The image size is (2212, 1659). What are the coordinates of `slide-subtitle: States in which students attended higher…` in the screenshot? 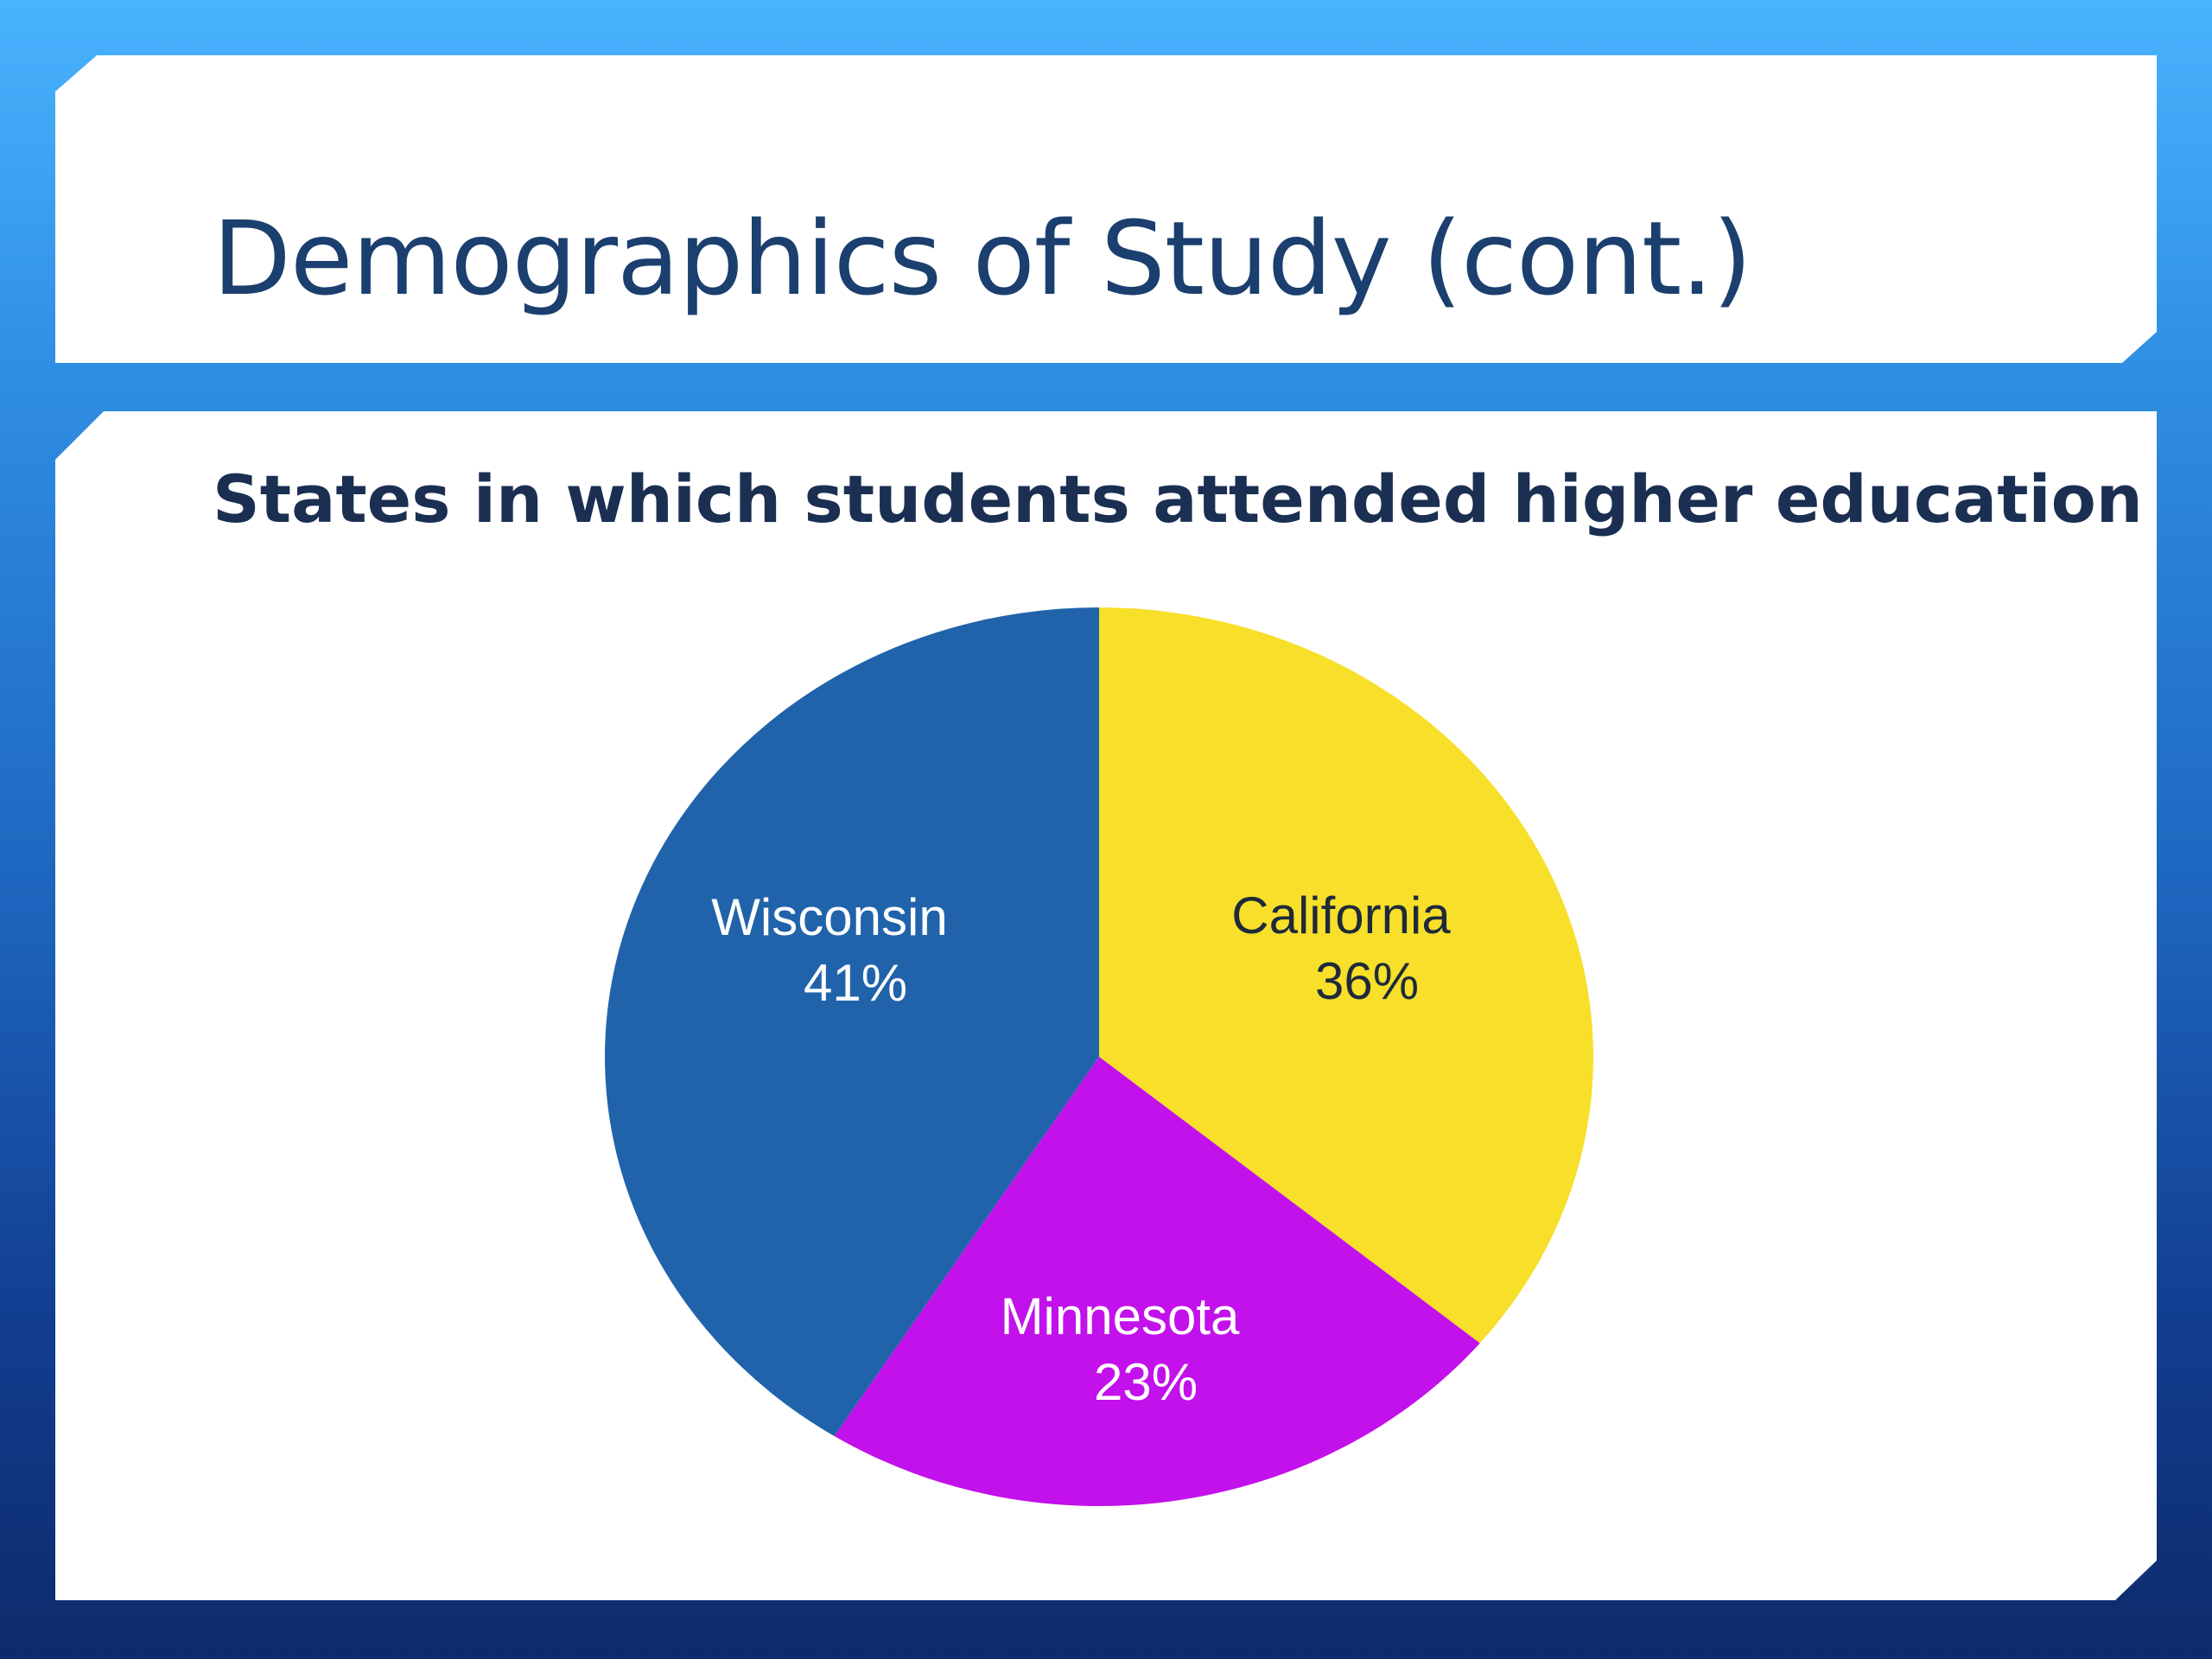 It's located at (1178, 499).